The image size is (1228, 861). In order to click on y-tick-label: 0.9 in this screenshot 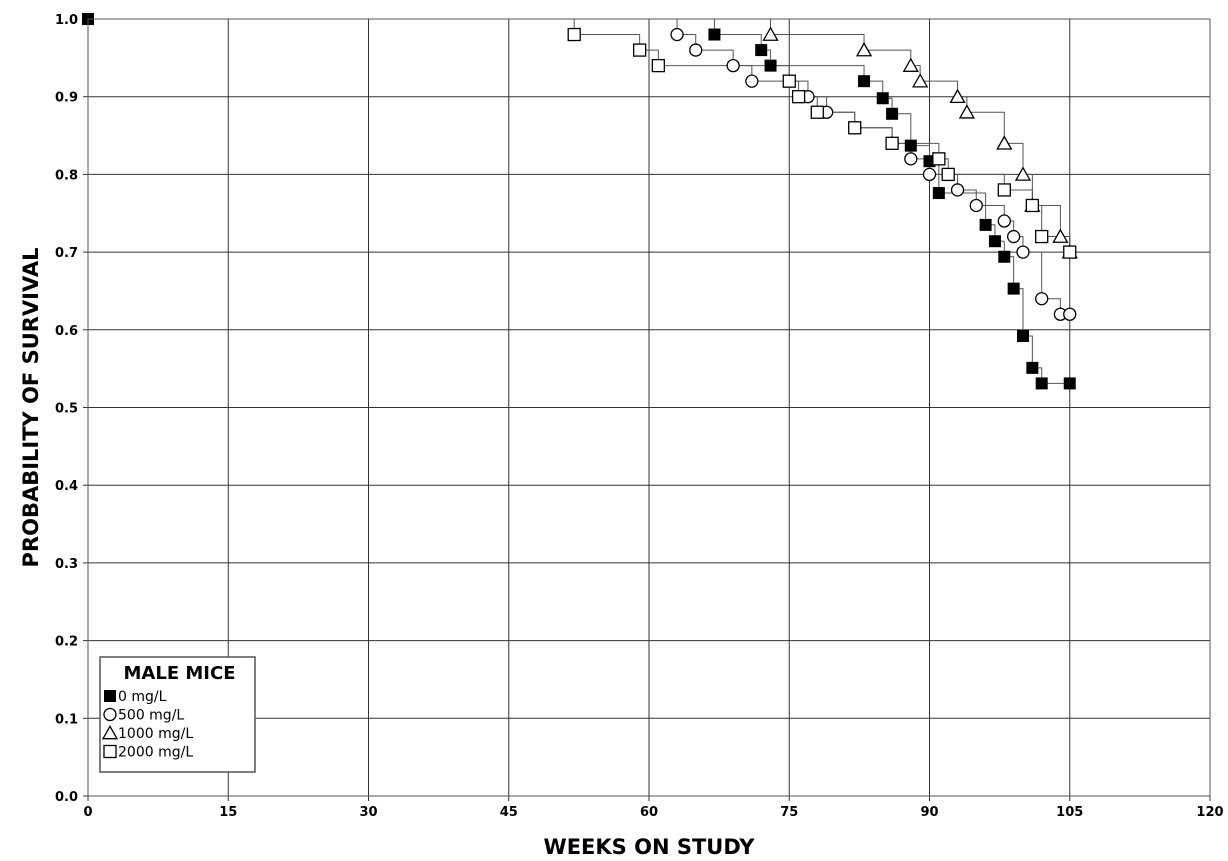, I will do `click(66, 98)`.